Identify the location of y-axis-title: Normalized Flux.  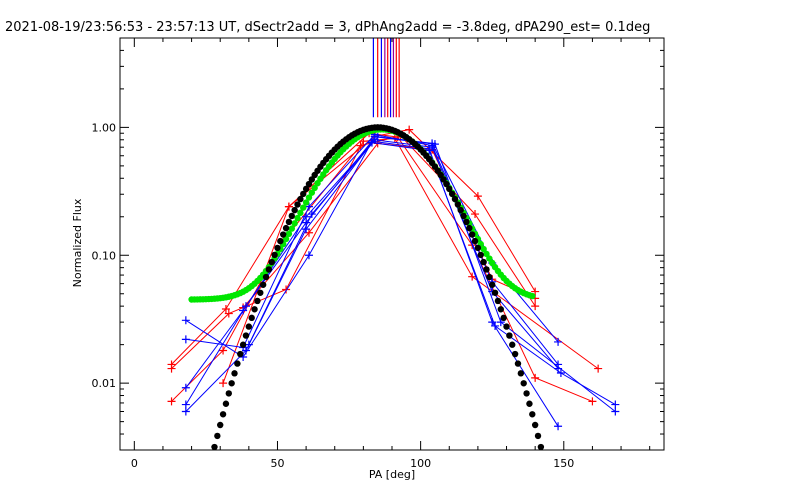
(77, 242).